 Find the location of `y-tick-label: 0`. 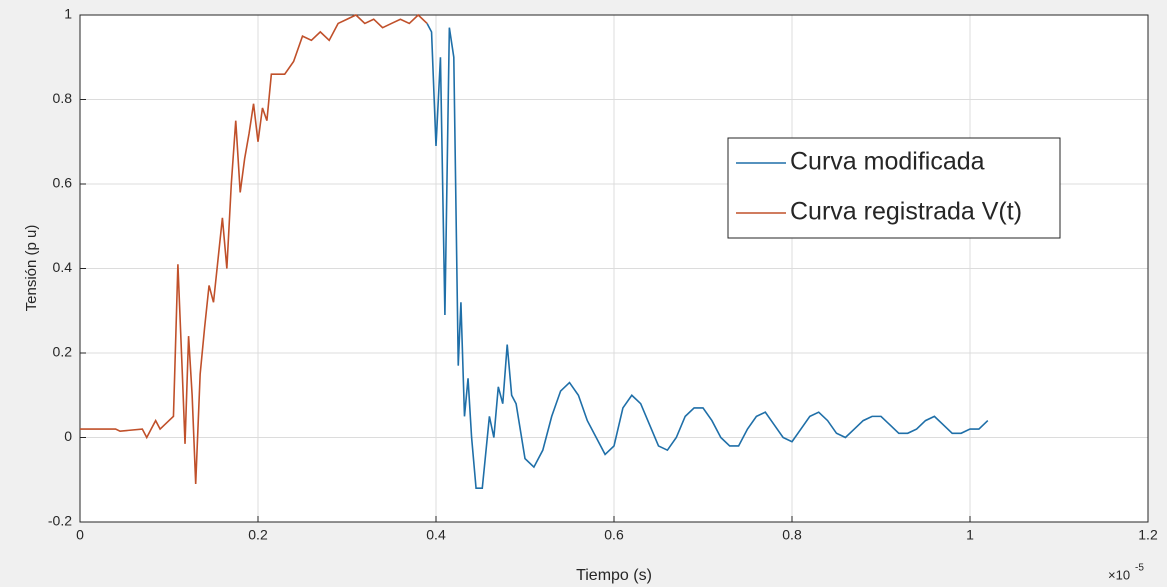

y-tick-label: 0 is located at coordinates (68, 436).